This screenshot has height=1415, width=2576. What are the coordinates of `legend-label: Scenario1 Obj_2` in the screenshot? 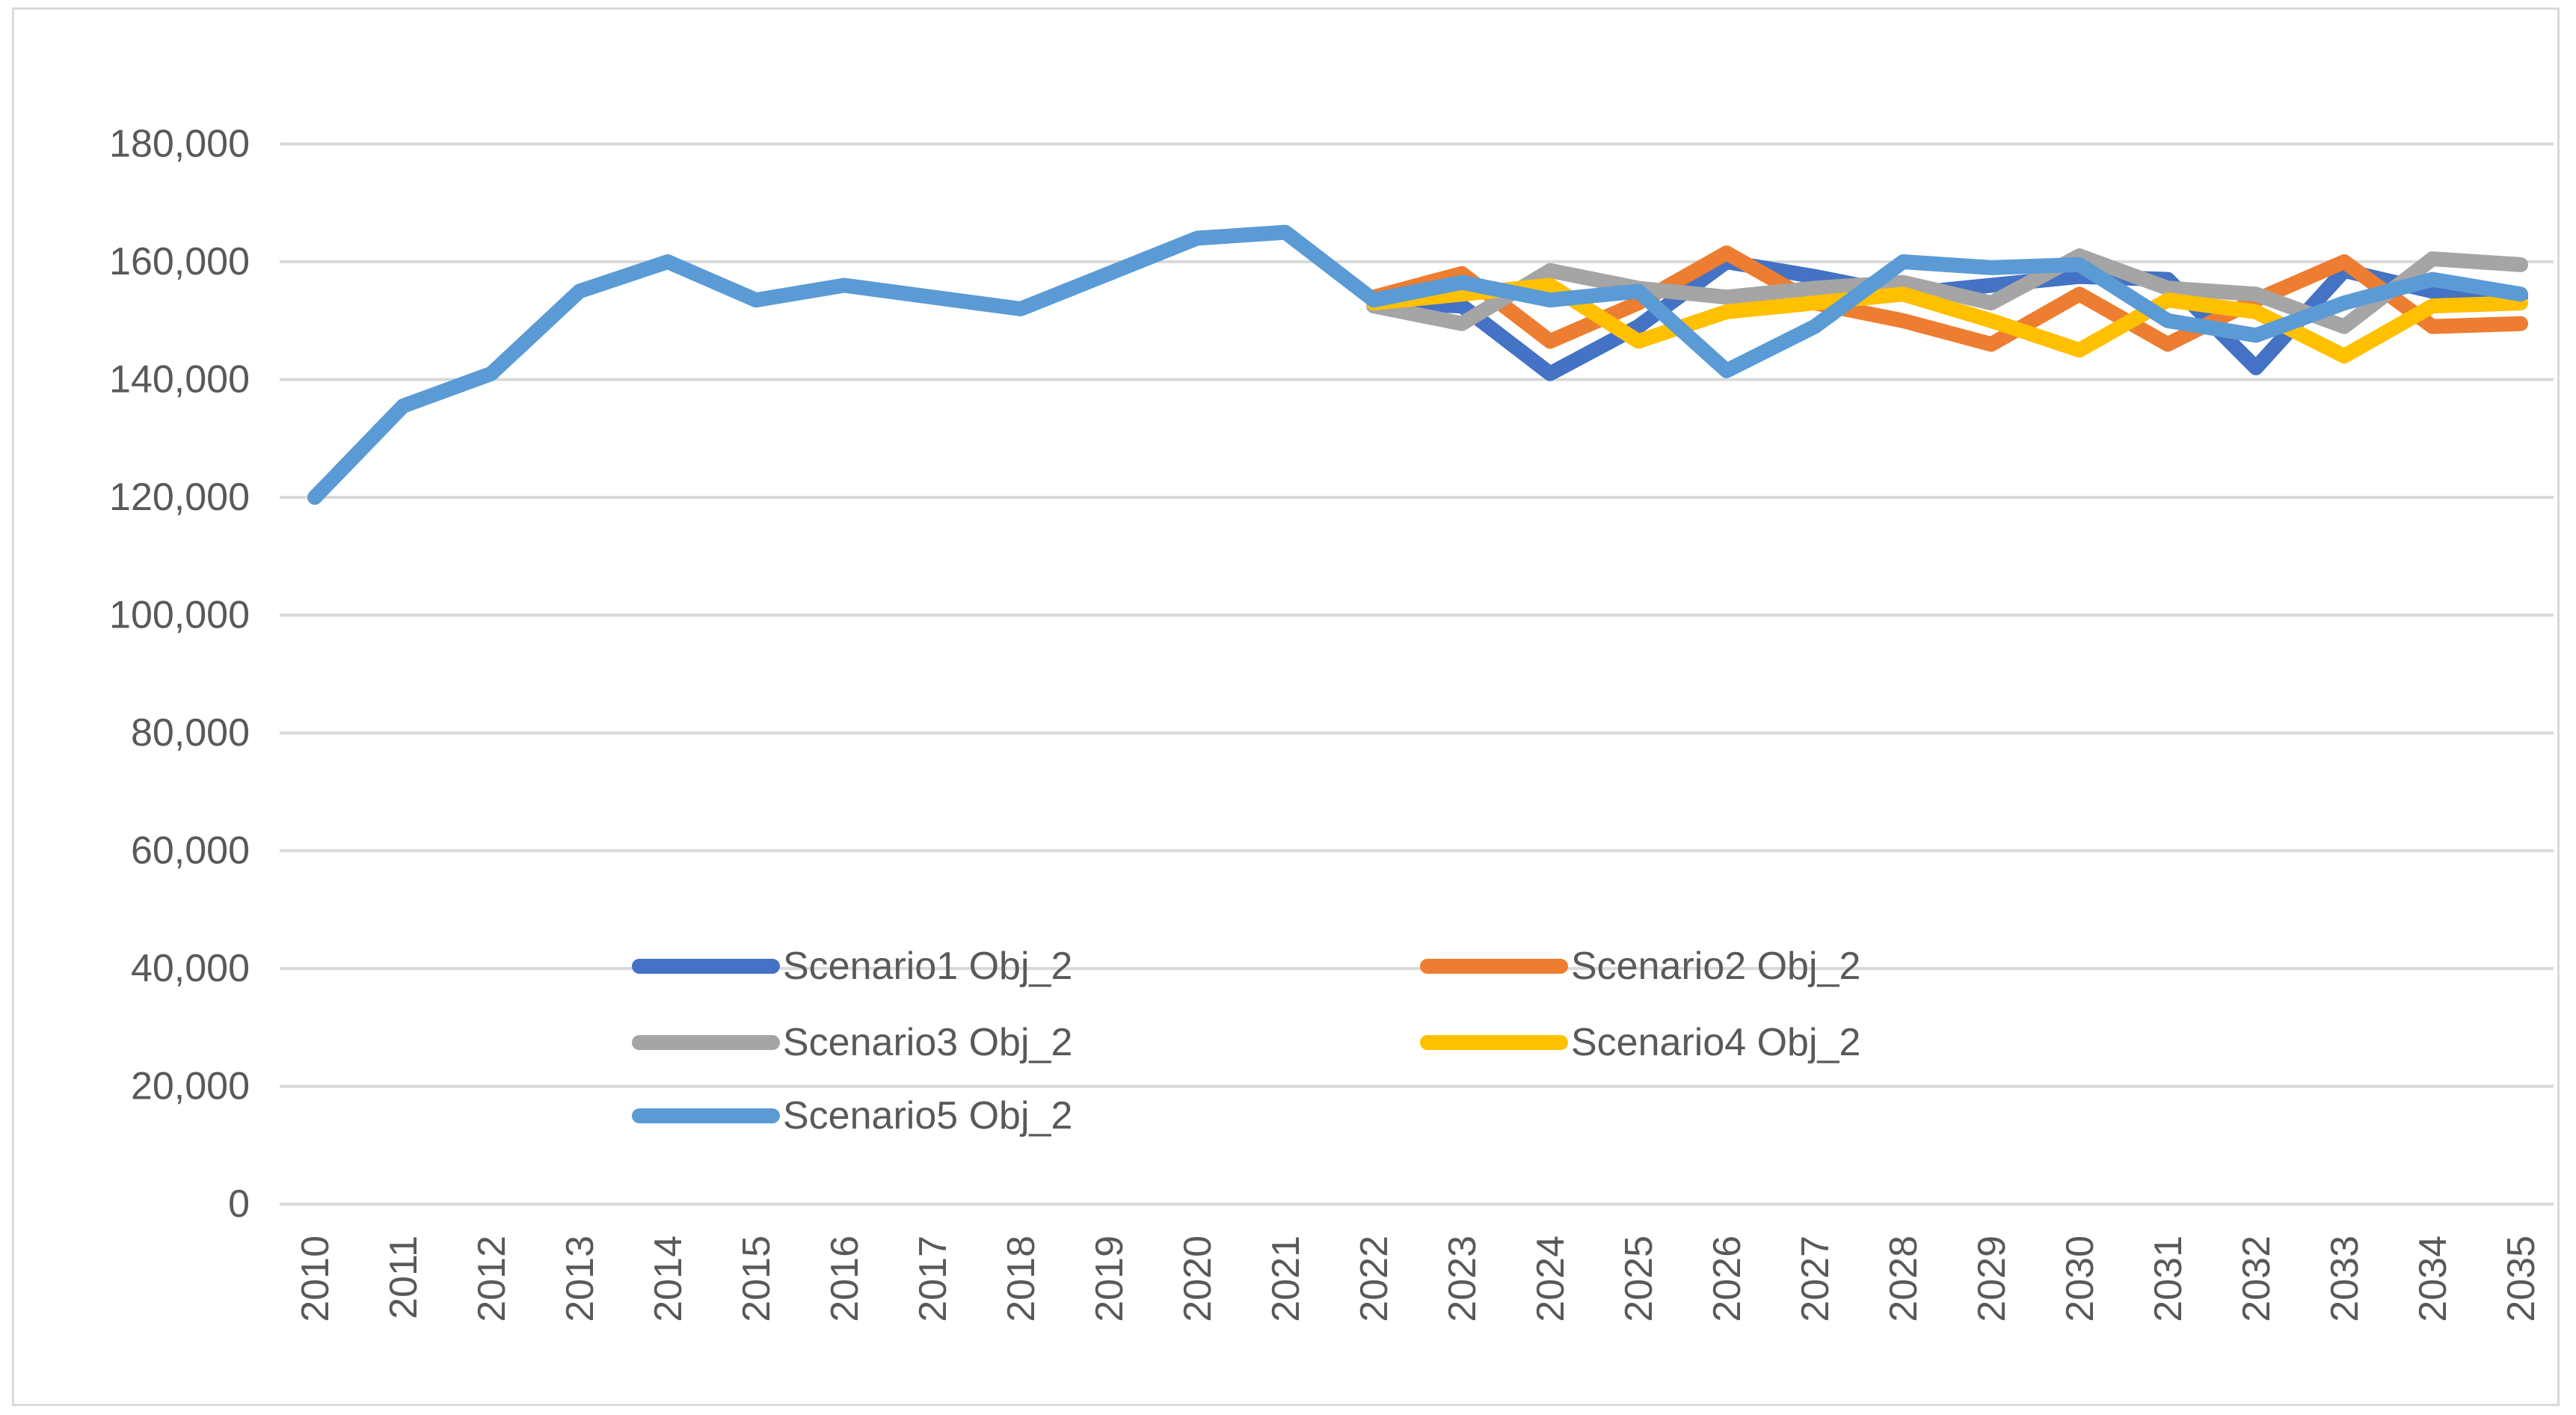 It's located at (927, 967).